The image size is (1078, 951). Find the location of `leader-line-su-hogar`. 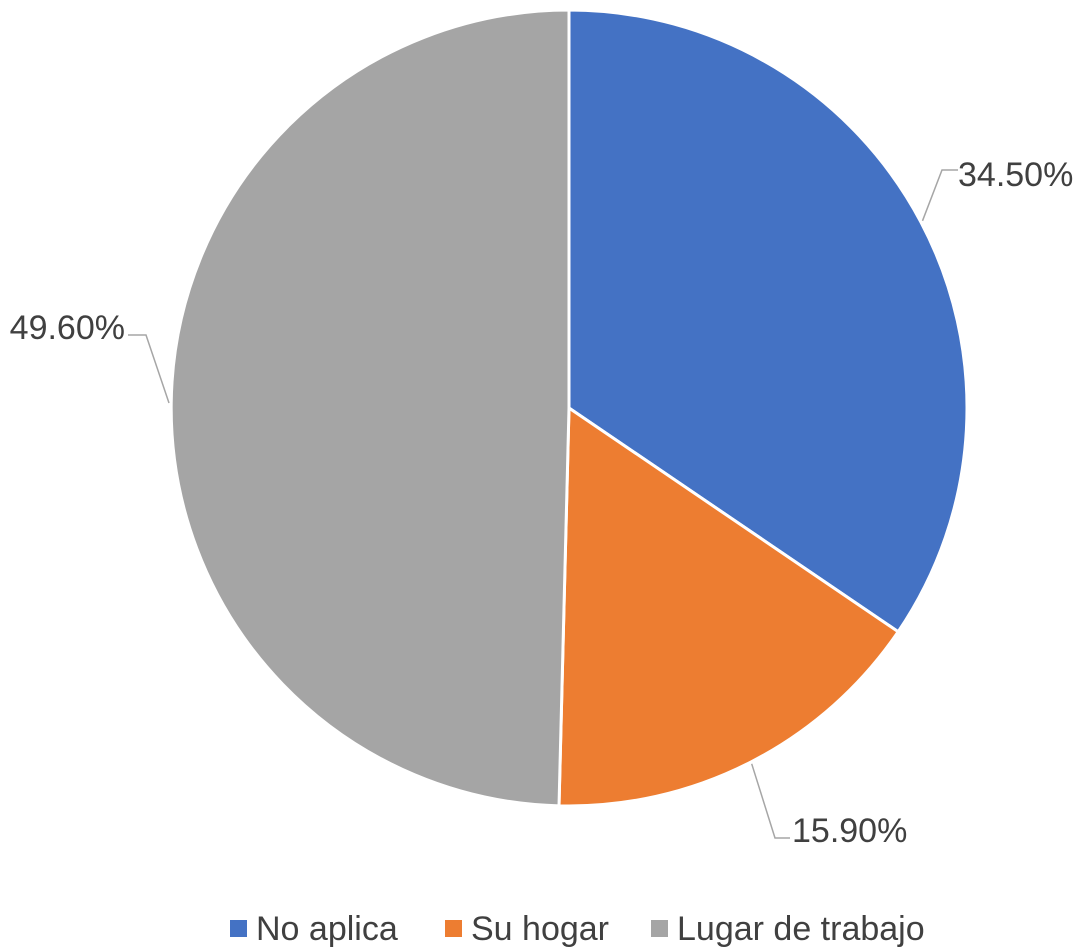

leader-line-su-hogar is located at coordinates (770, 801).